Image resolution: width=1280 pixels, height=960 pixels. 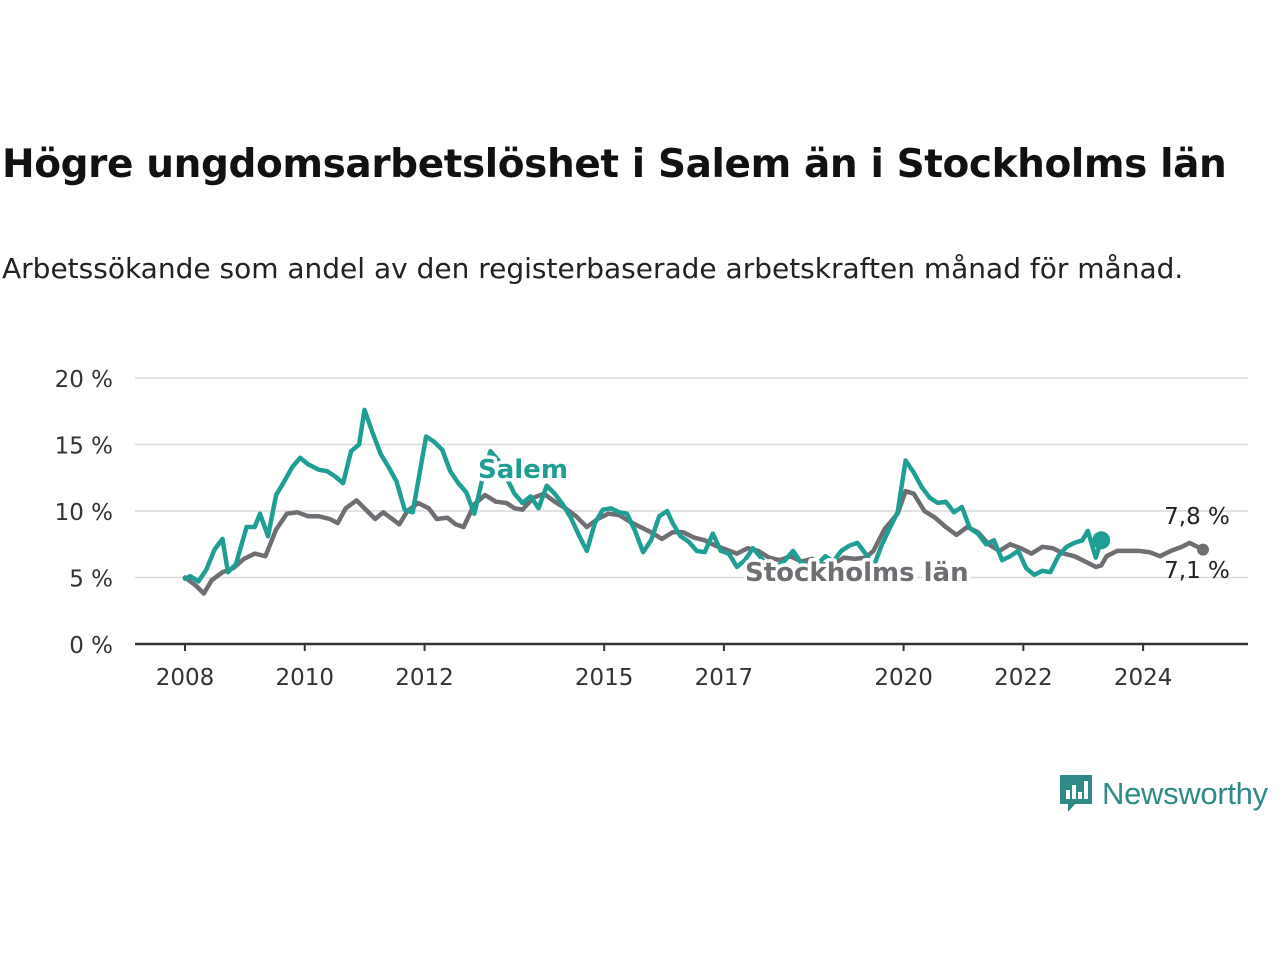 What do you see at coordinates (1023, 678) in the screenshot?
I see `x-tick-label: 2022` at bounding box center [1023, 678].